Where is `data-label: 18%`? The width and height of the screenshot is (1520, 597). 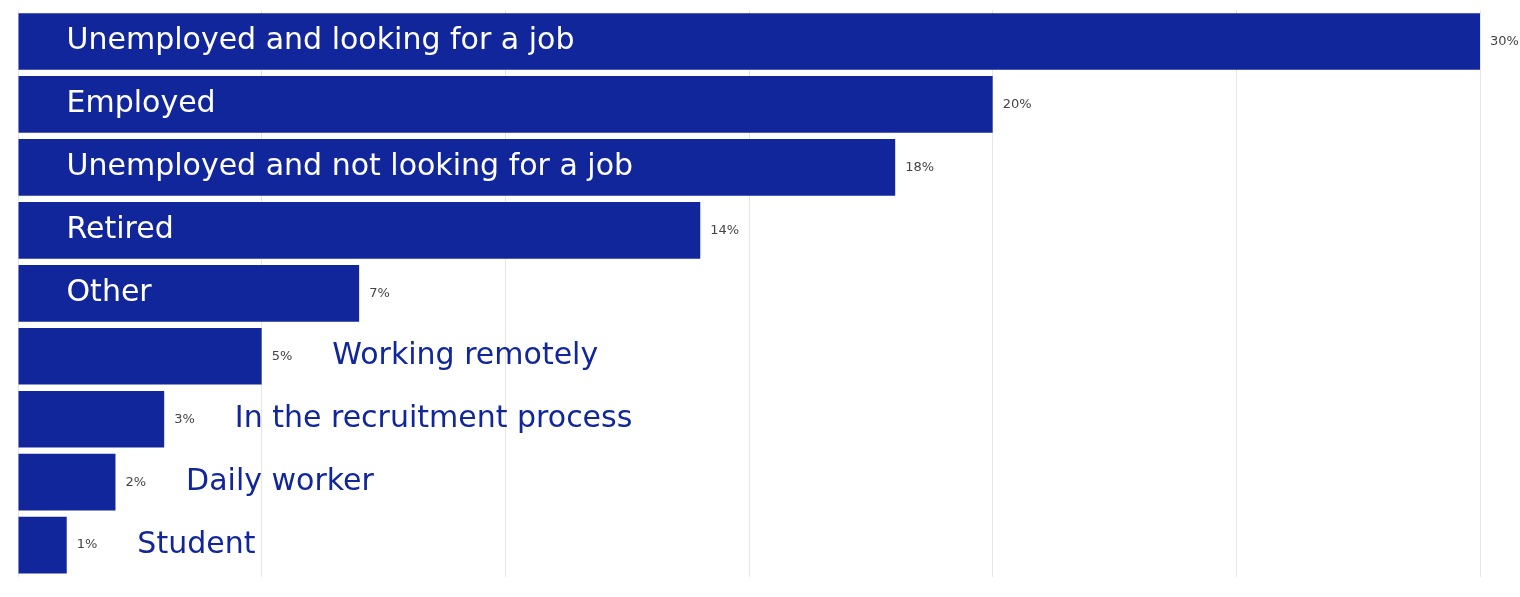
data-label: 18% is located at coordinates (920, 166).